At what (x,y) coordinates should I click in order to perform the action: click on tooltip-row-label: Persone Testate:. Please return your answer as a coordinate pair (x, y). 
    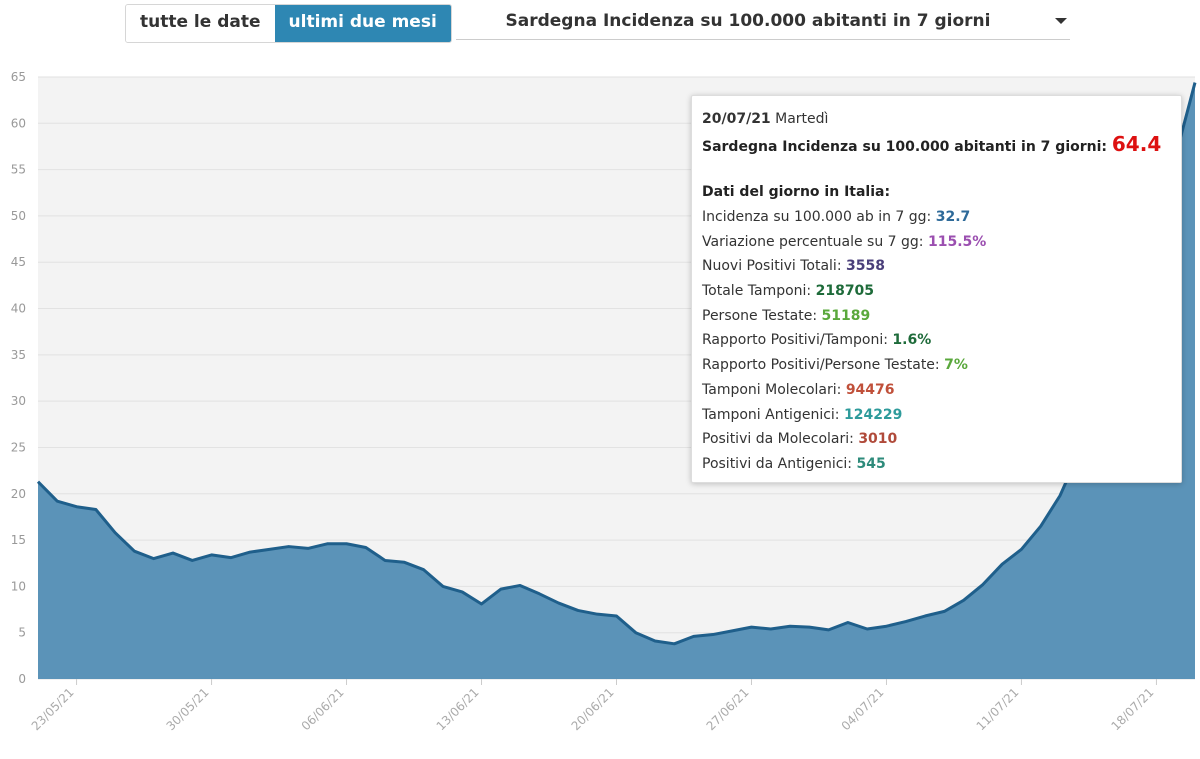
    Looking at the image, I should click on (762, 315).